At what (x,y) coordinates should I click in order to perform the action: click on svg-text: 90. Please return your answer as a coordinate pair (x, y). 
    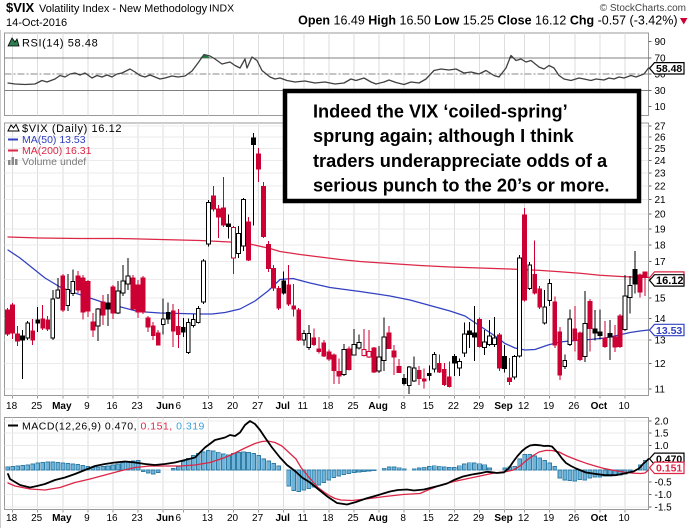
    Looking at the image, I should click on (661, 42).